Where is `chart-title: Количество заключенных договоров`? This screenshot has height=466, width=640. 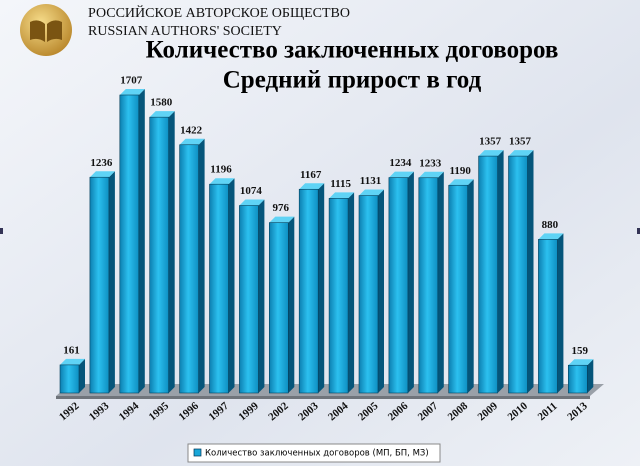 chart-title: Количество заключенных договоров is located at coordinates (352, 50).